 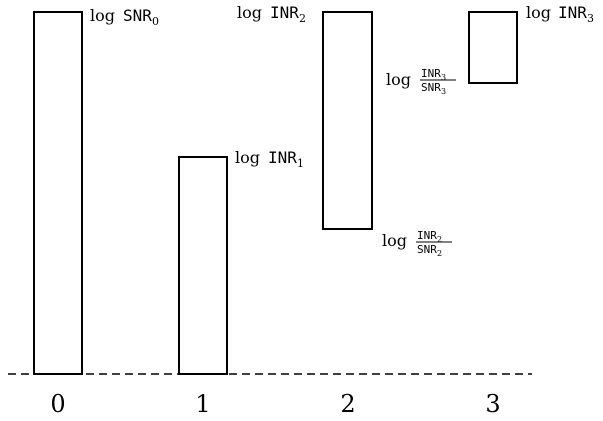 What do you see at coordinates (492, 404) in the screenshot?
I see `tick-label-3: 3` at bounding box center [492, 404].